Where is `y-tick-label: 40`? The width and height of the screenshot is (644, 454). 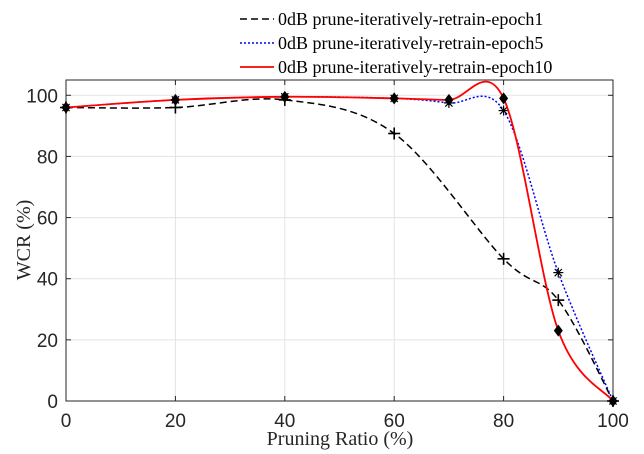
y-tick-label: 40 is located at coordinates (47, 280).